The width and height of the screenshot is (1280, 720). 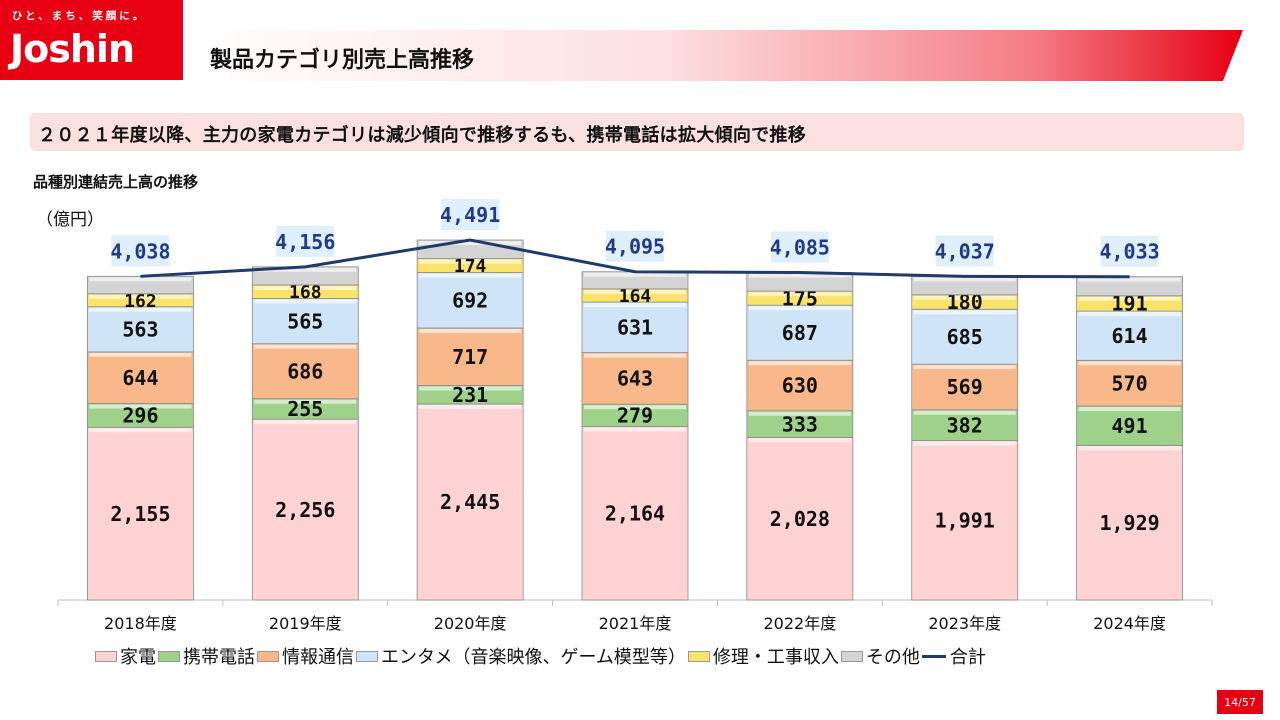 What do you see at coordinates (1129, 623) in the screenshot?
I see `x-tick-label: 2024年度` at bounding box center [1129, 623].